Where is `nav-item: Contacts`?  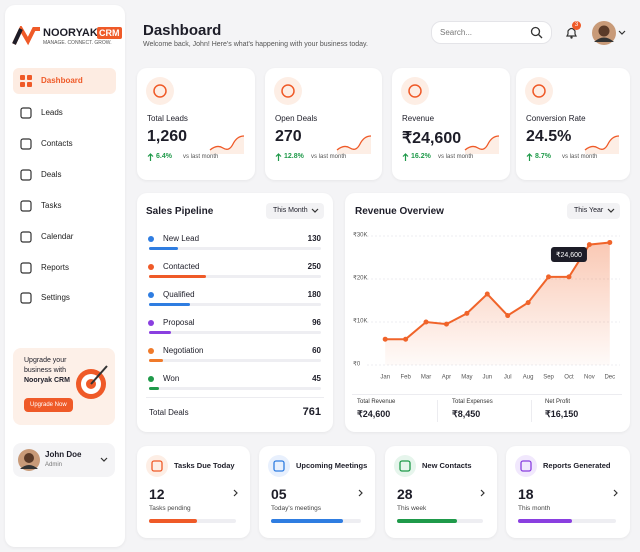
nav-item: Contacts is located at coordinates (57, 143).